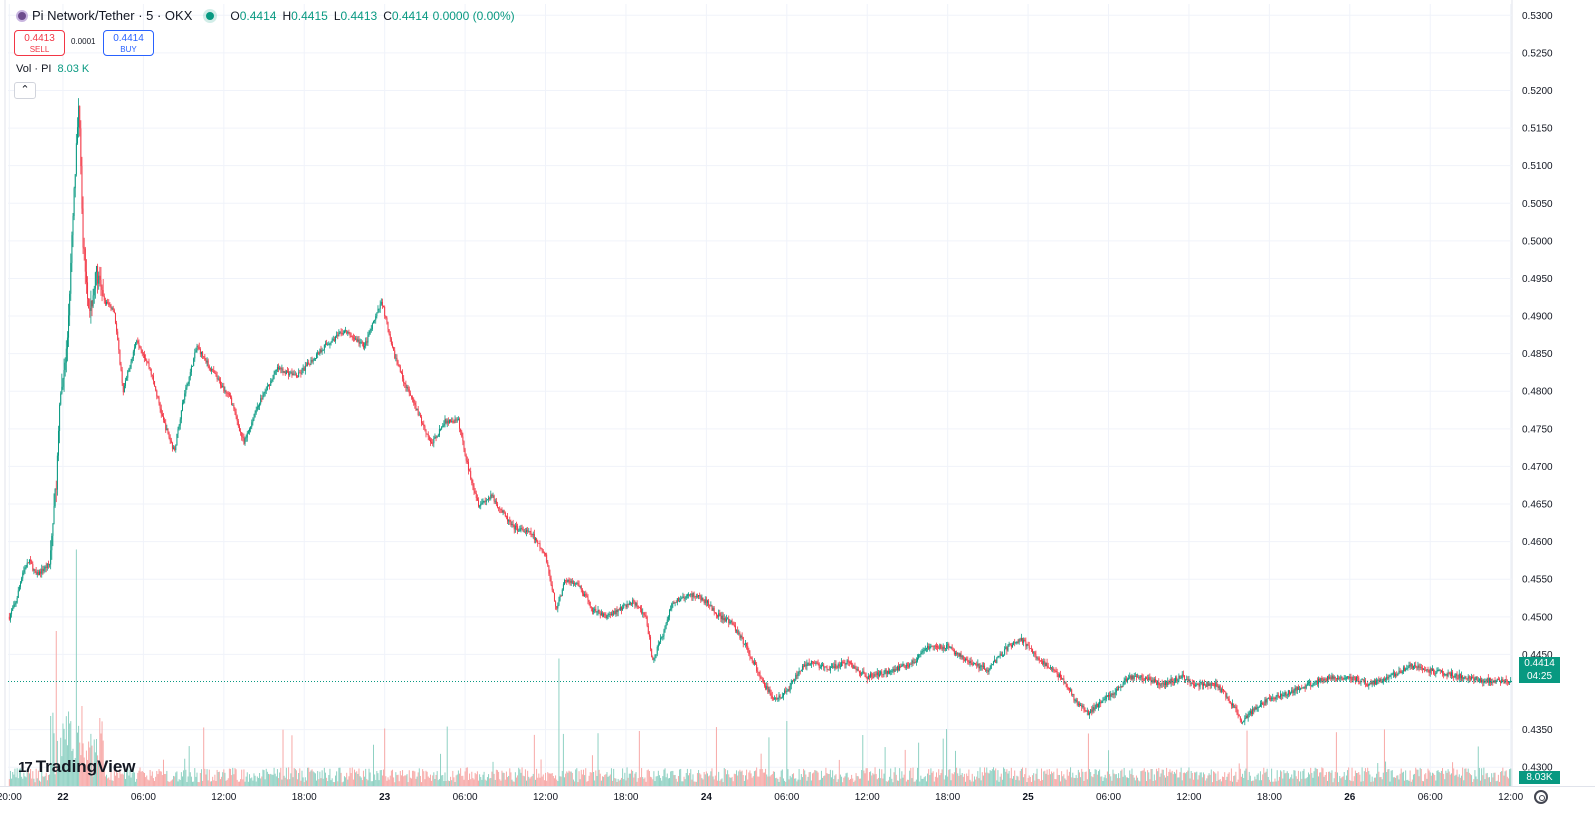 This screenshot has height=821, width=1595. I want to click on bar-countdown: 04:25, so click(1539, 676).